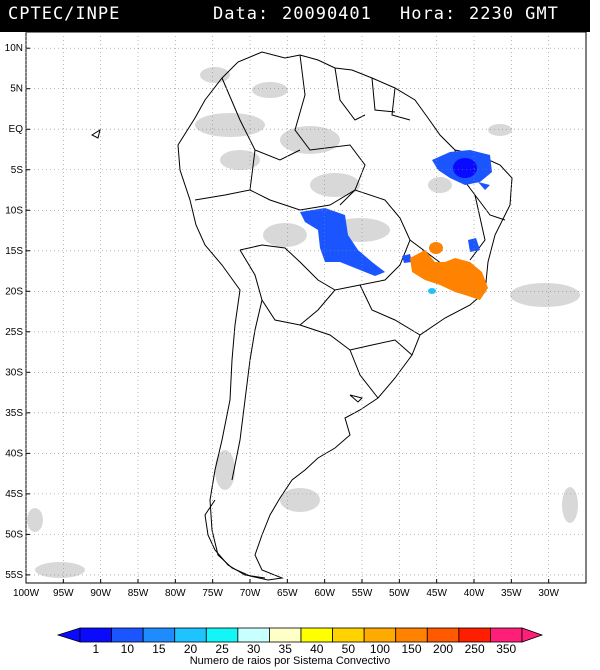 This screenshot has height=670, width=600. Describe the element at coordinates (511, 593) in the screenshot. I see `lon-tick-label: 35W` at that location.